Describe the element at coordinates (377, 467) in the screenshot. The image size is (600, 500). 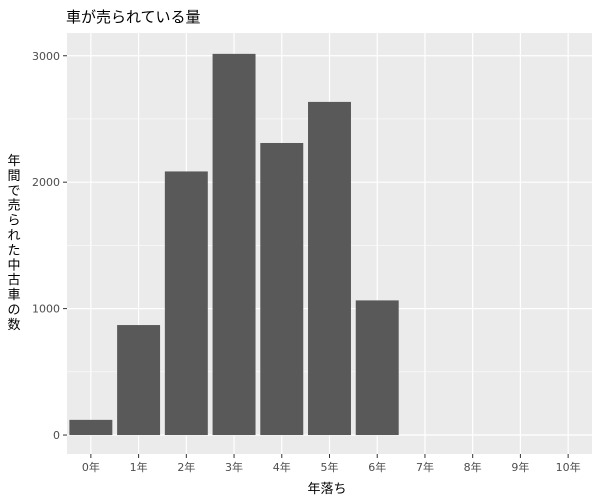
I see `x-tick-label-6: 6年` at that location.